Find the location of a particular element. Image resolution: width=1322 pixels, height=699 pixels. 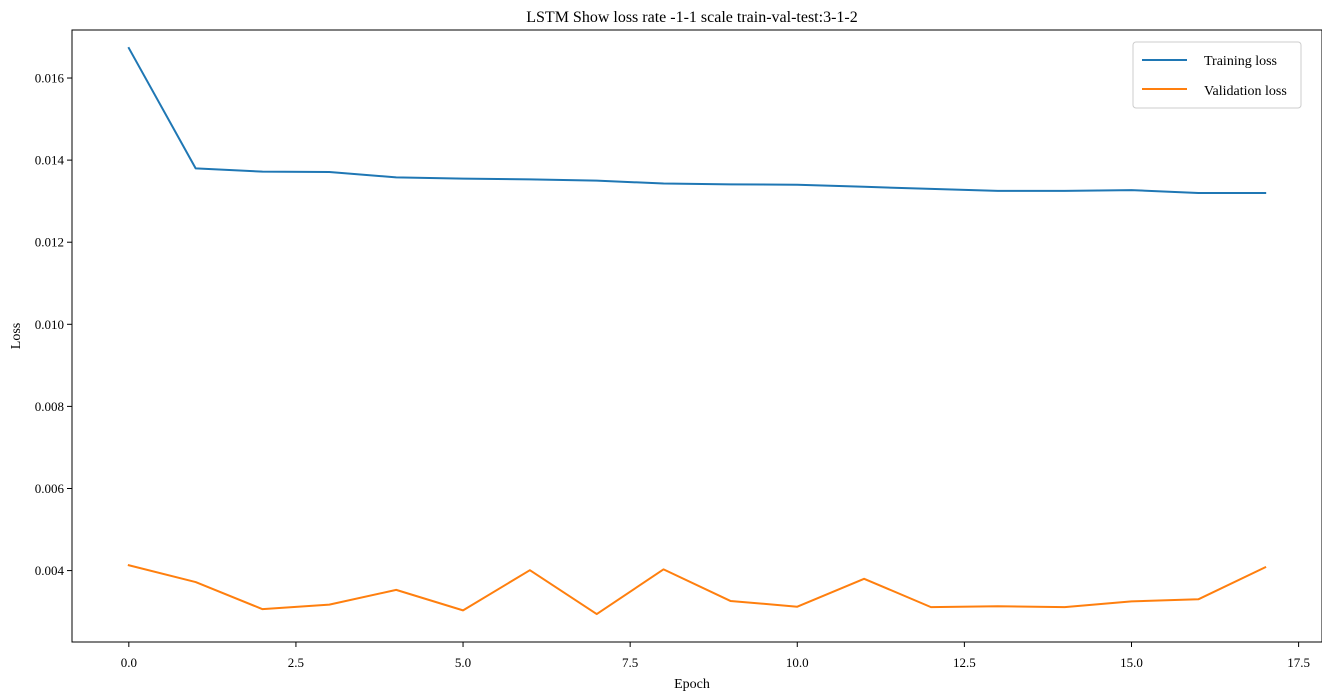

x-tick-label: 12.5 is located at coordinates (964, 662).